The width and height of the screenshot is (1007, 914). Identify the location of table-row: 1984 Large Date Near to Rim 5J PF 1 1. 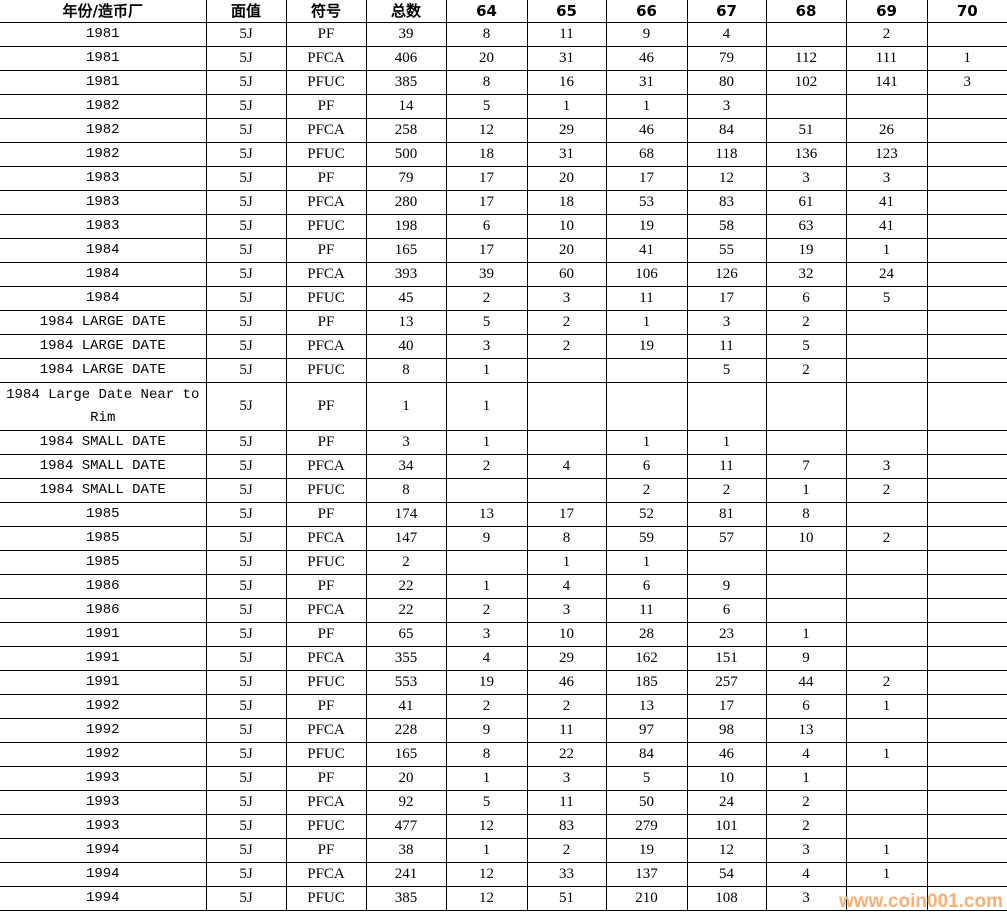
(503, 406).